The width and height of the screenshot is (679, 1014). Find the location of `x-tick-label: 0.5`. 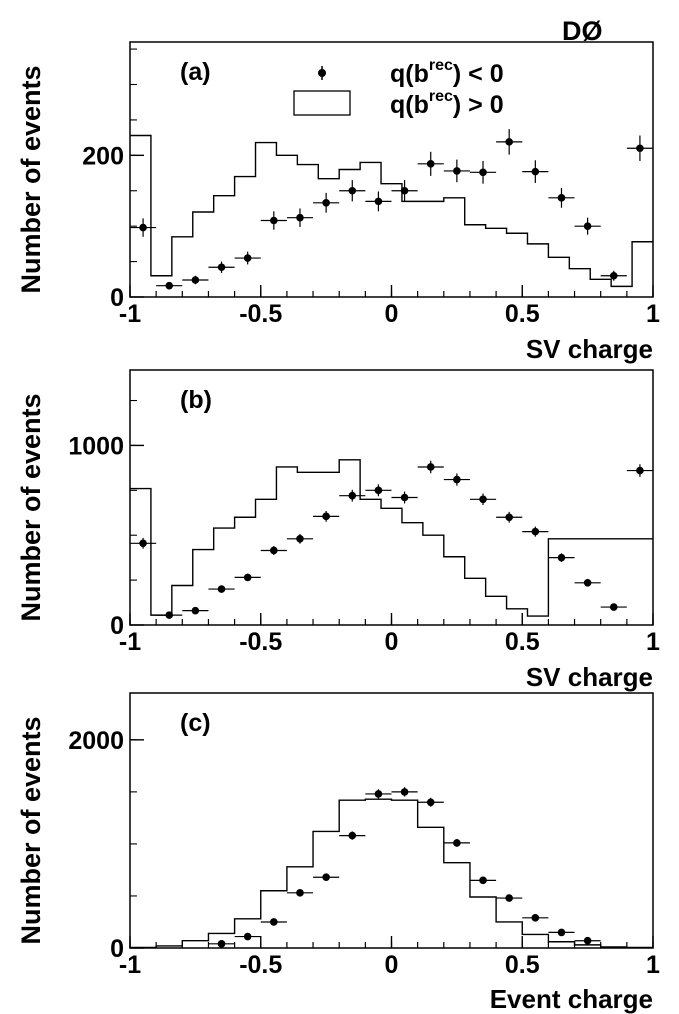

x-tick-label: 0.5 is located at coordinates (522, 965).